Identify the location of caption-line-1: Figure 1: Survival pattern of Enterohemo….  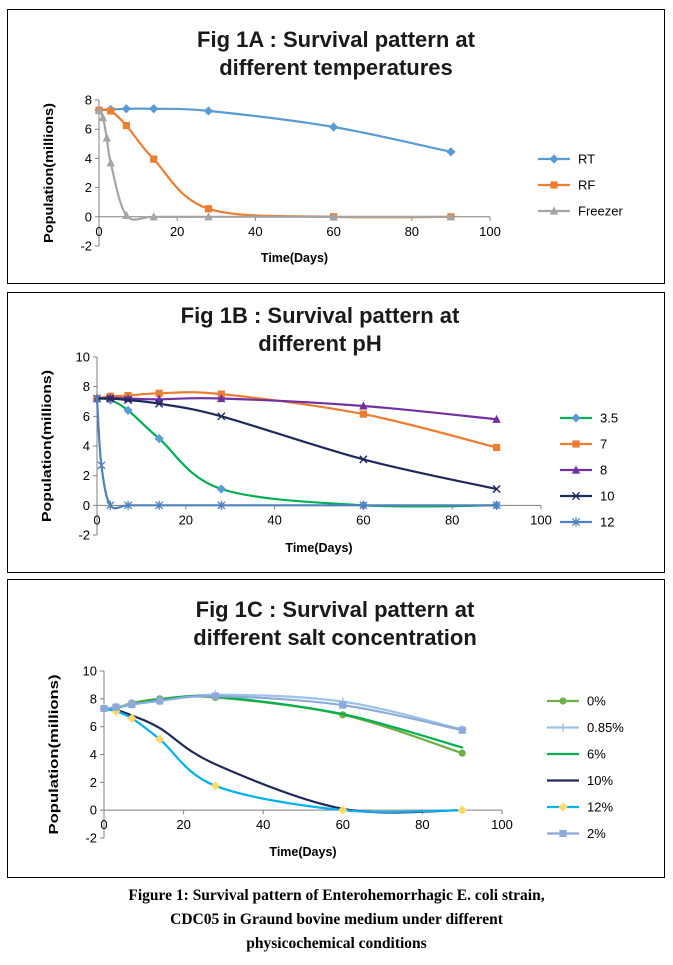
(336, 895).